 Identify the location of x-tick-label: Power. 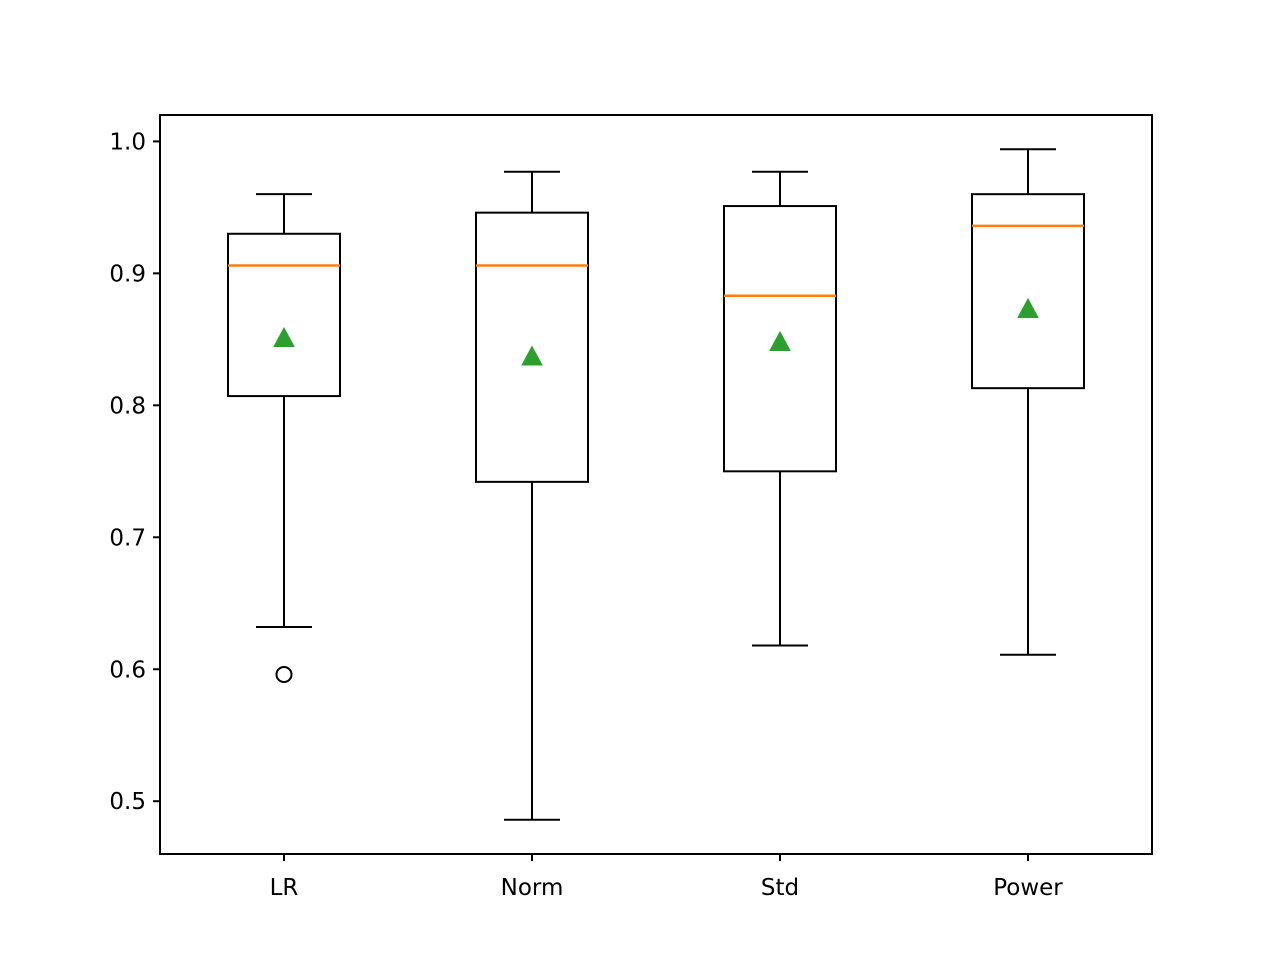
(1028, 888).